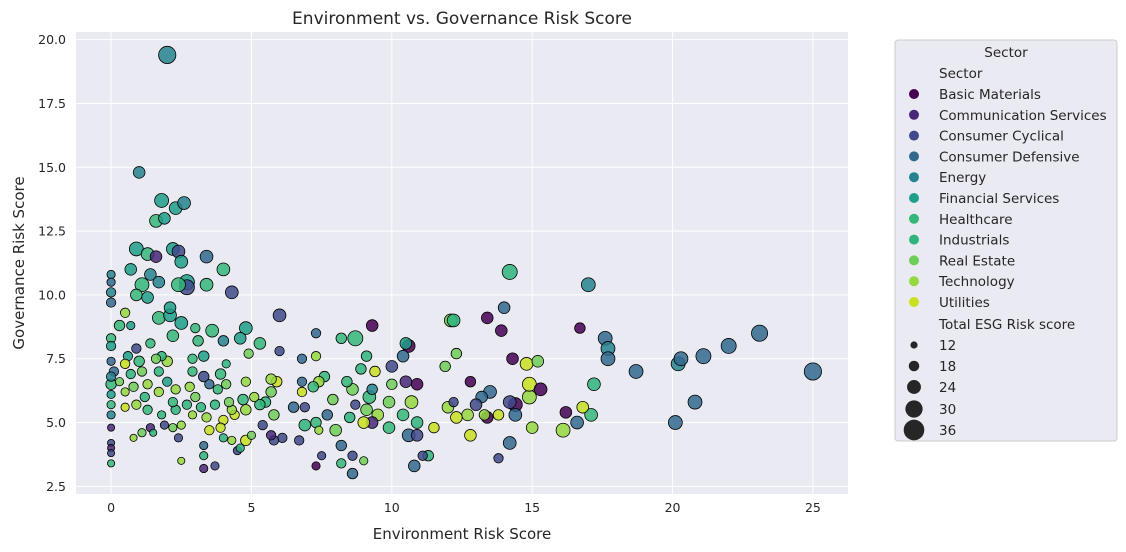 The width and height of the screenshot is (1126, 552). Describe the element at coordinates (962, 178) in the screenshot. I see `legend-sector-label: Energy` at that location.